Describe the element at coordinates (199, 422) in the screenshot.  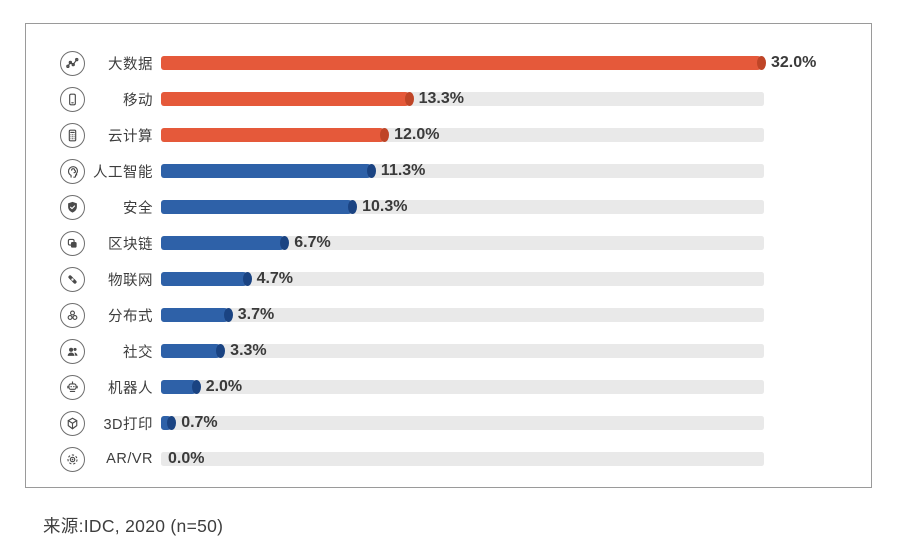
I see `value-label: 0.7%` at that location.